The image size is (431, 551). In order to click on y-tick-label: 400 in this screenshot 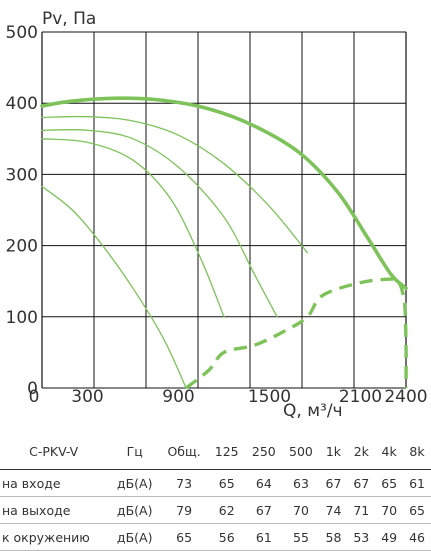, I will do `click(22, 104)`.